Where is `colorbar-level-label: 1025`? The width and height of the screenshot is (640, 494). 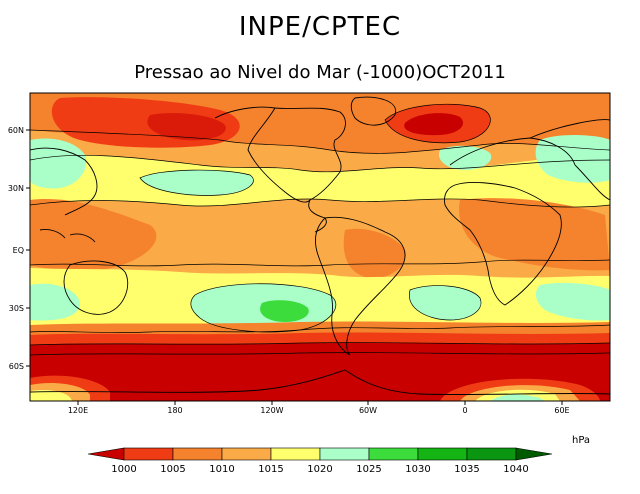 colorbar-level-label: 1025 is located at coordinates (368, 469).